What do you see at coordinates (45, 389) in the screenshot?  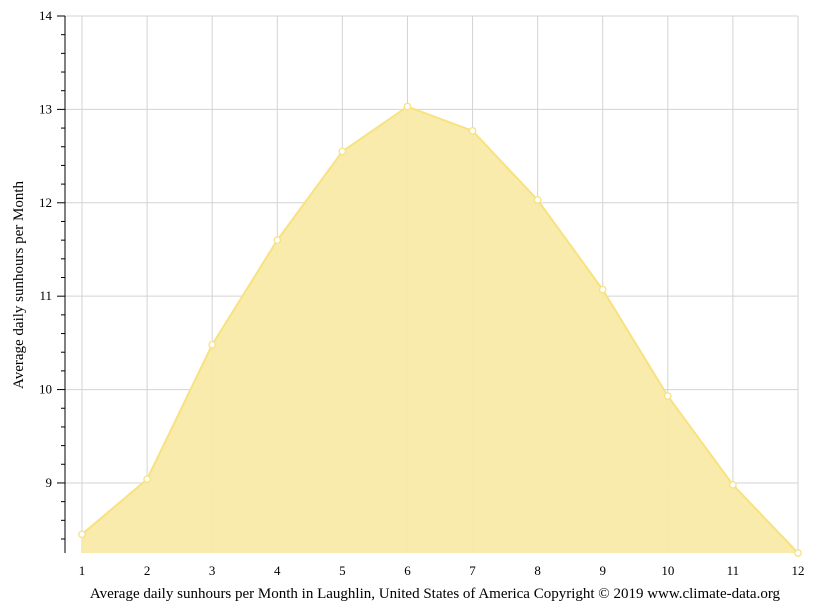 I see `y-tick-label: 10` at bounding box center [45, 389].